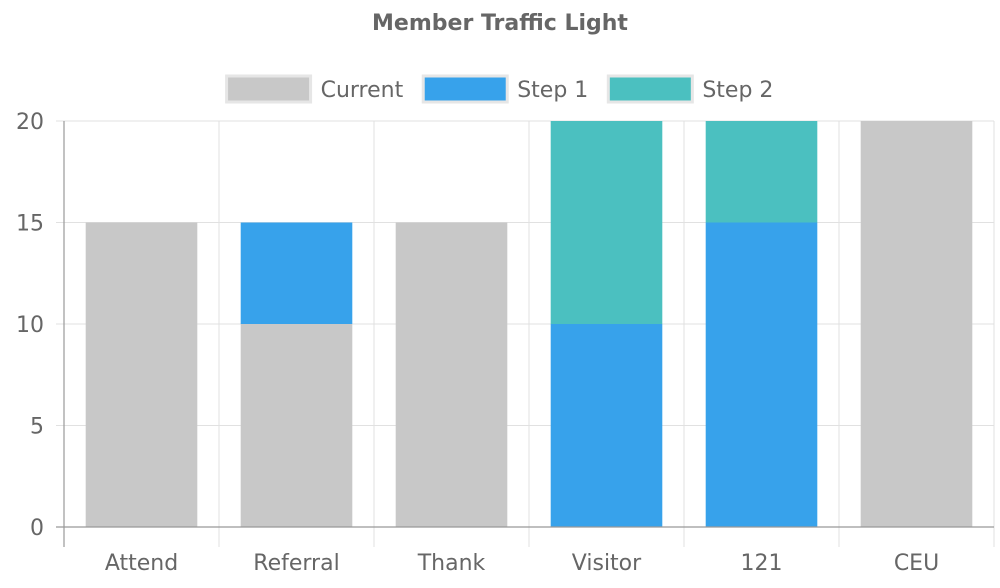 Image resolution: width=1000 pixels, height=588 pixels. Describe the element at coordinates (269, 89) in the screenshot. I see `legend-swatch-current` at that location.